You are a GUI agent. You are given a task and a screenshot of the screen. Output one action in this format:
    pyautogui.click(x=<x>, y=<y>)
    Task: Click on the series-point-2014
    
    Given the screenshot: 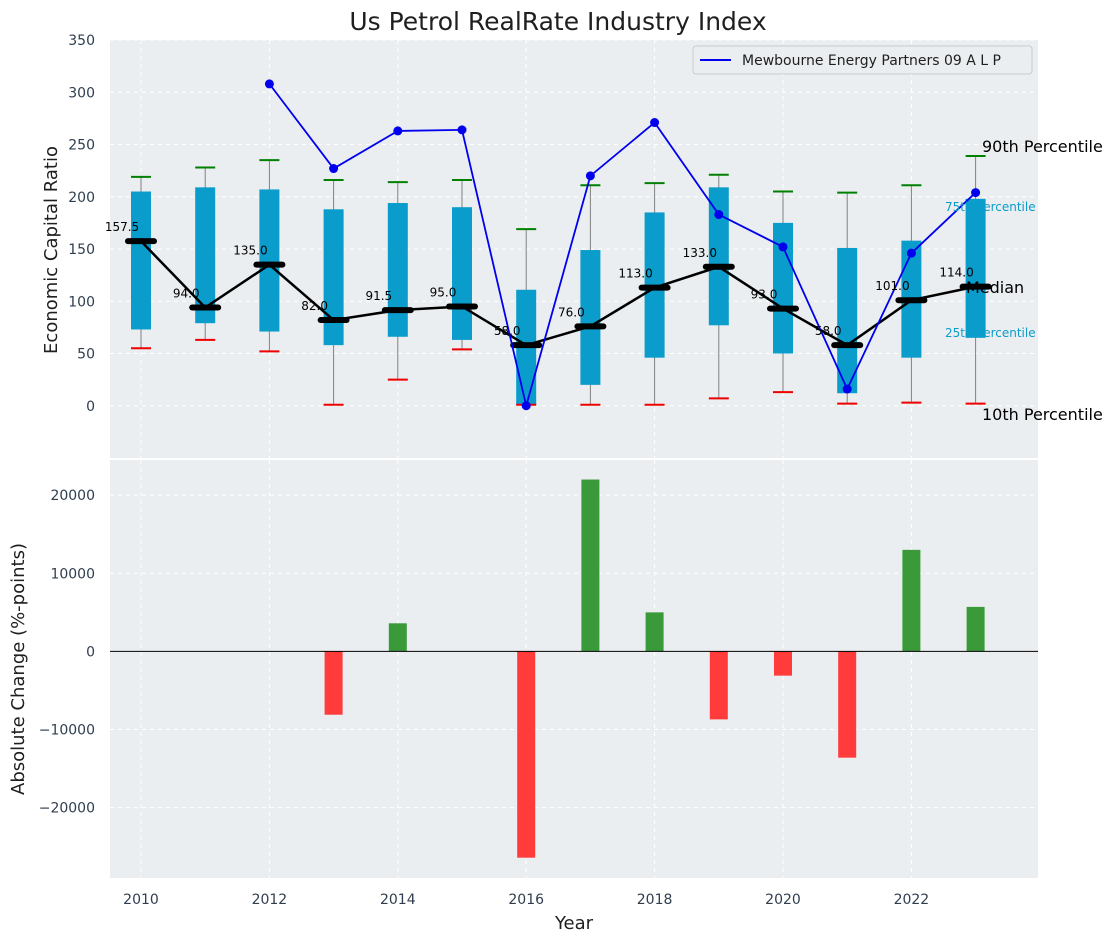 What is the action you would take?
    pyautogui.click(x=398, y=131)
    